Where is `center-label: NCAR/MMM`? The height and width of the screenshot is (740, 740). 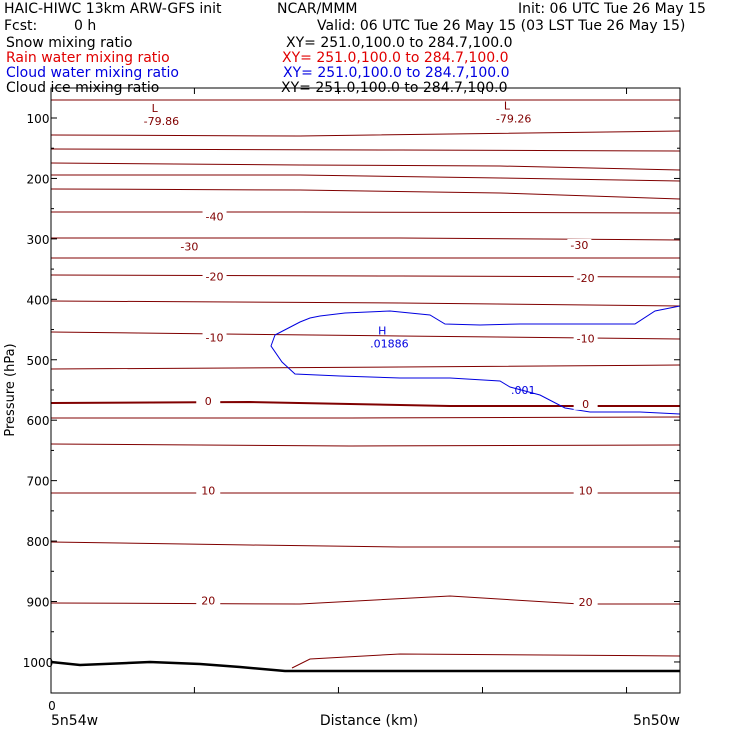 center-label: NCAR/MMM is located at coordinates (317, 9).